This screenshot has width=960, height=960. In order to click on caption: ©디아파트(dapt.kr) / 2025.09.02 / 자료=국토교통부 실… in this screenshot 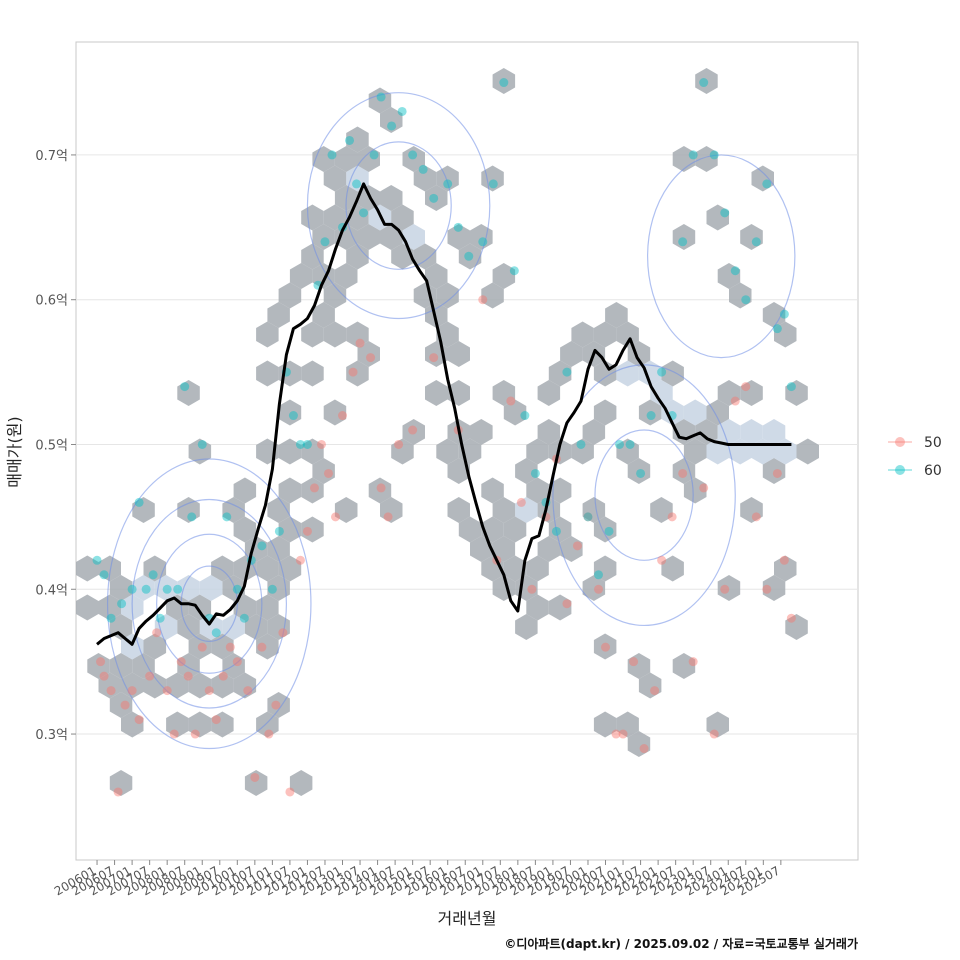, I will do `click(681, 943)`.